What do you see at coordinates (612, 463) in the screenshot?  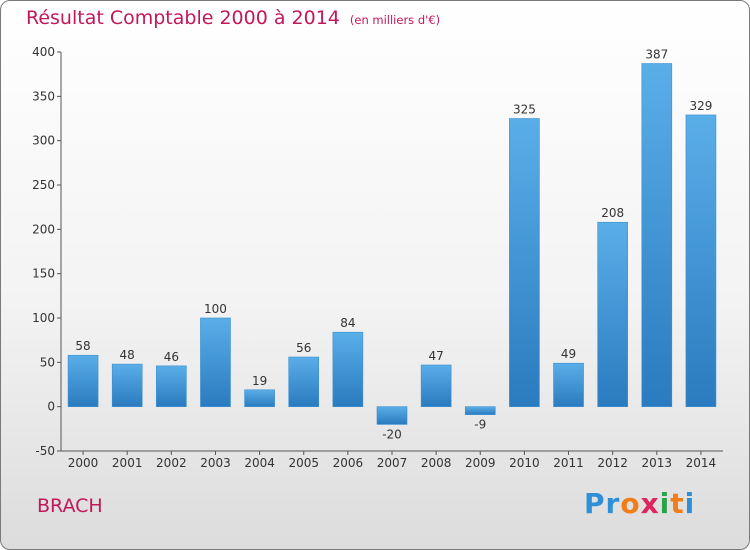 I see `x-tick-label: 2012` at bounding box center [612, 463].